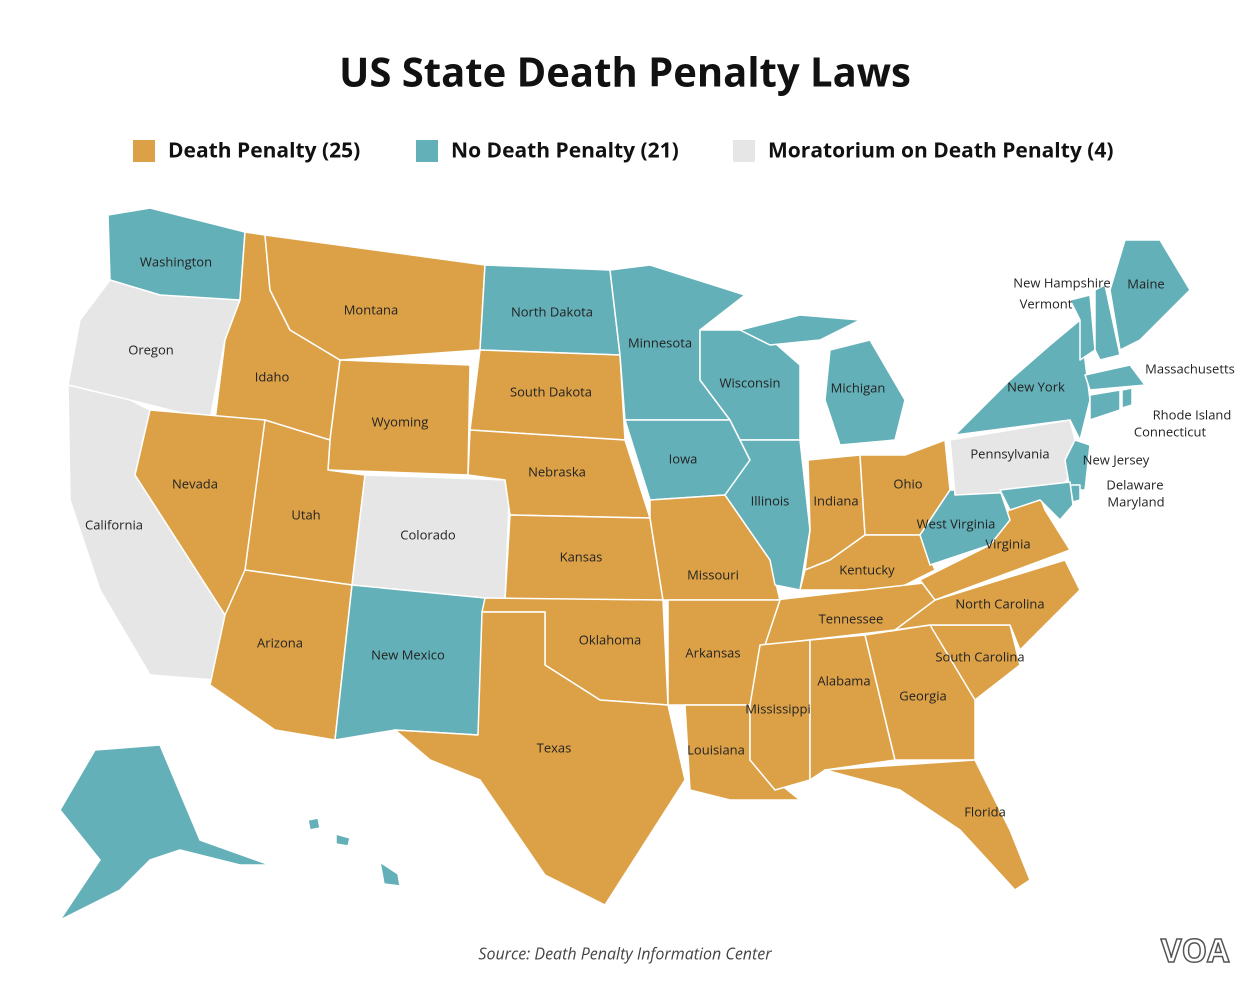  I want to click on state-label: Wyoming, so click(400, 421).